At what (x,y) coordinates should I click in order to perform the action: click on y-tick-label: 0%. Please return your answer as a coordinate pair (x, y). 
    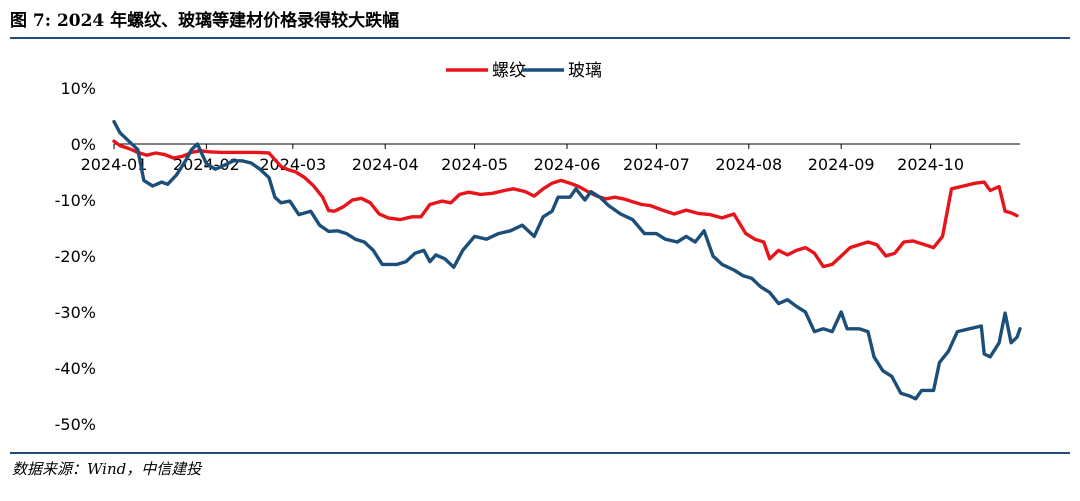
    Looking at the image, I should click on (83, 144).